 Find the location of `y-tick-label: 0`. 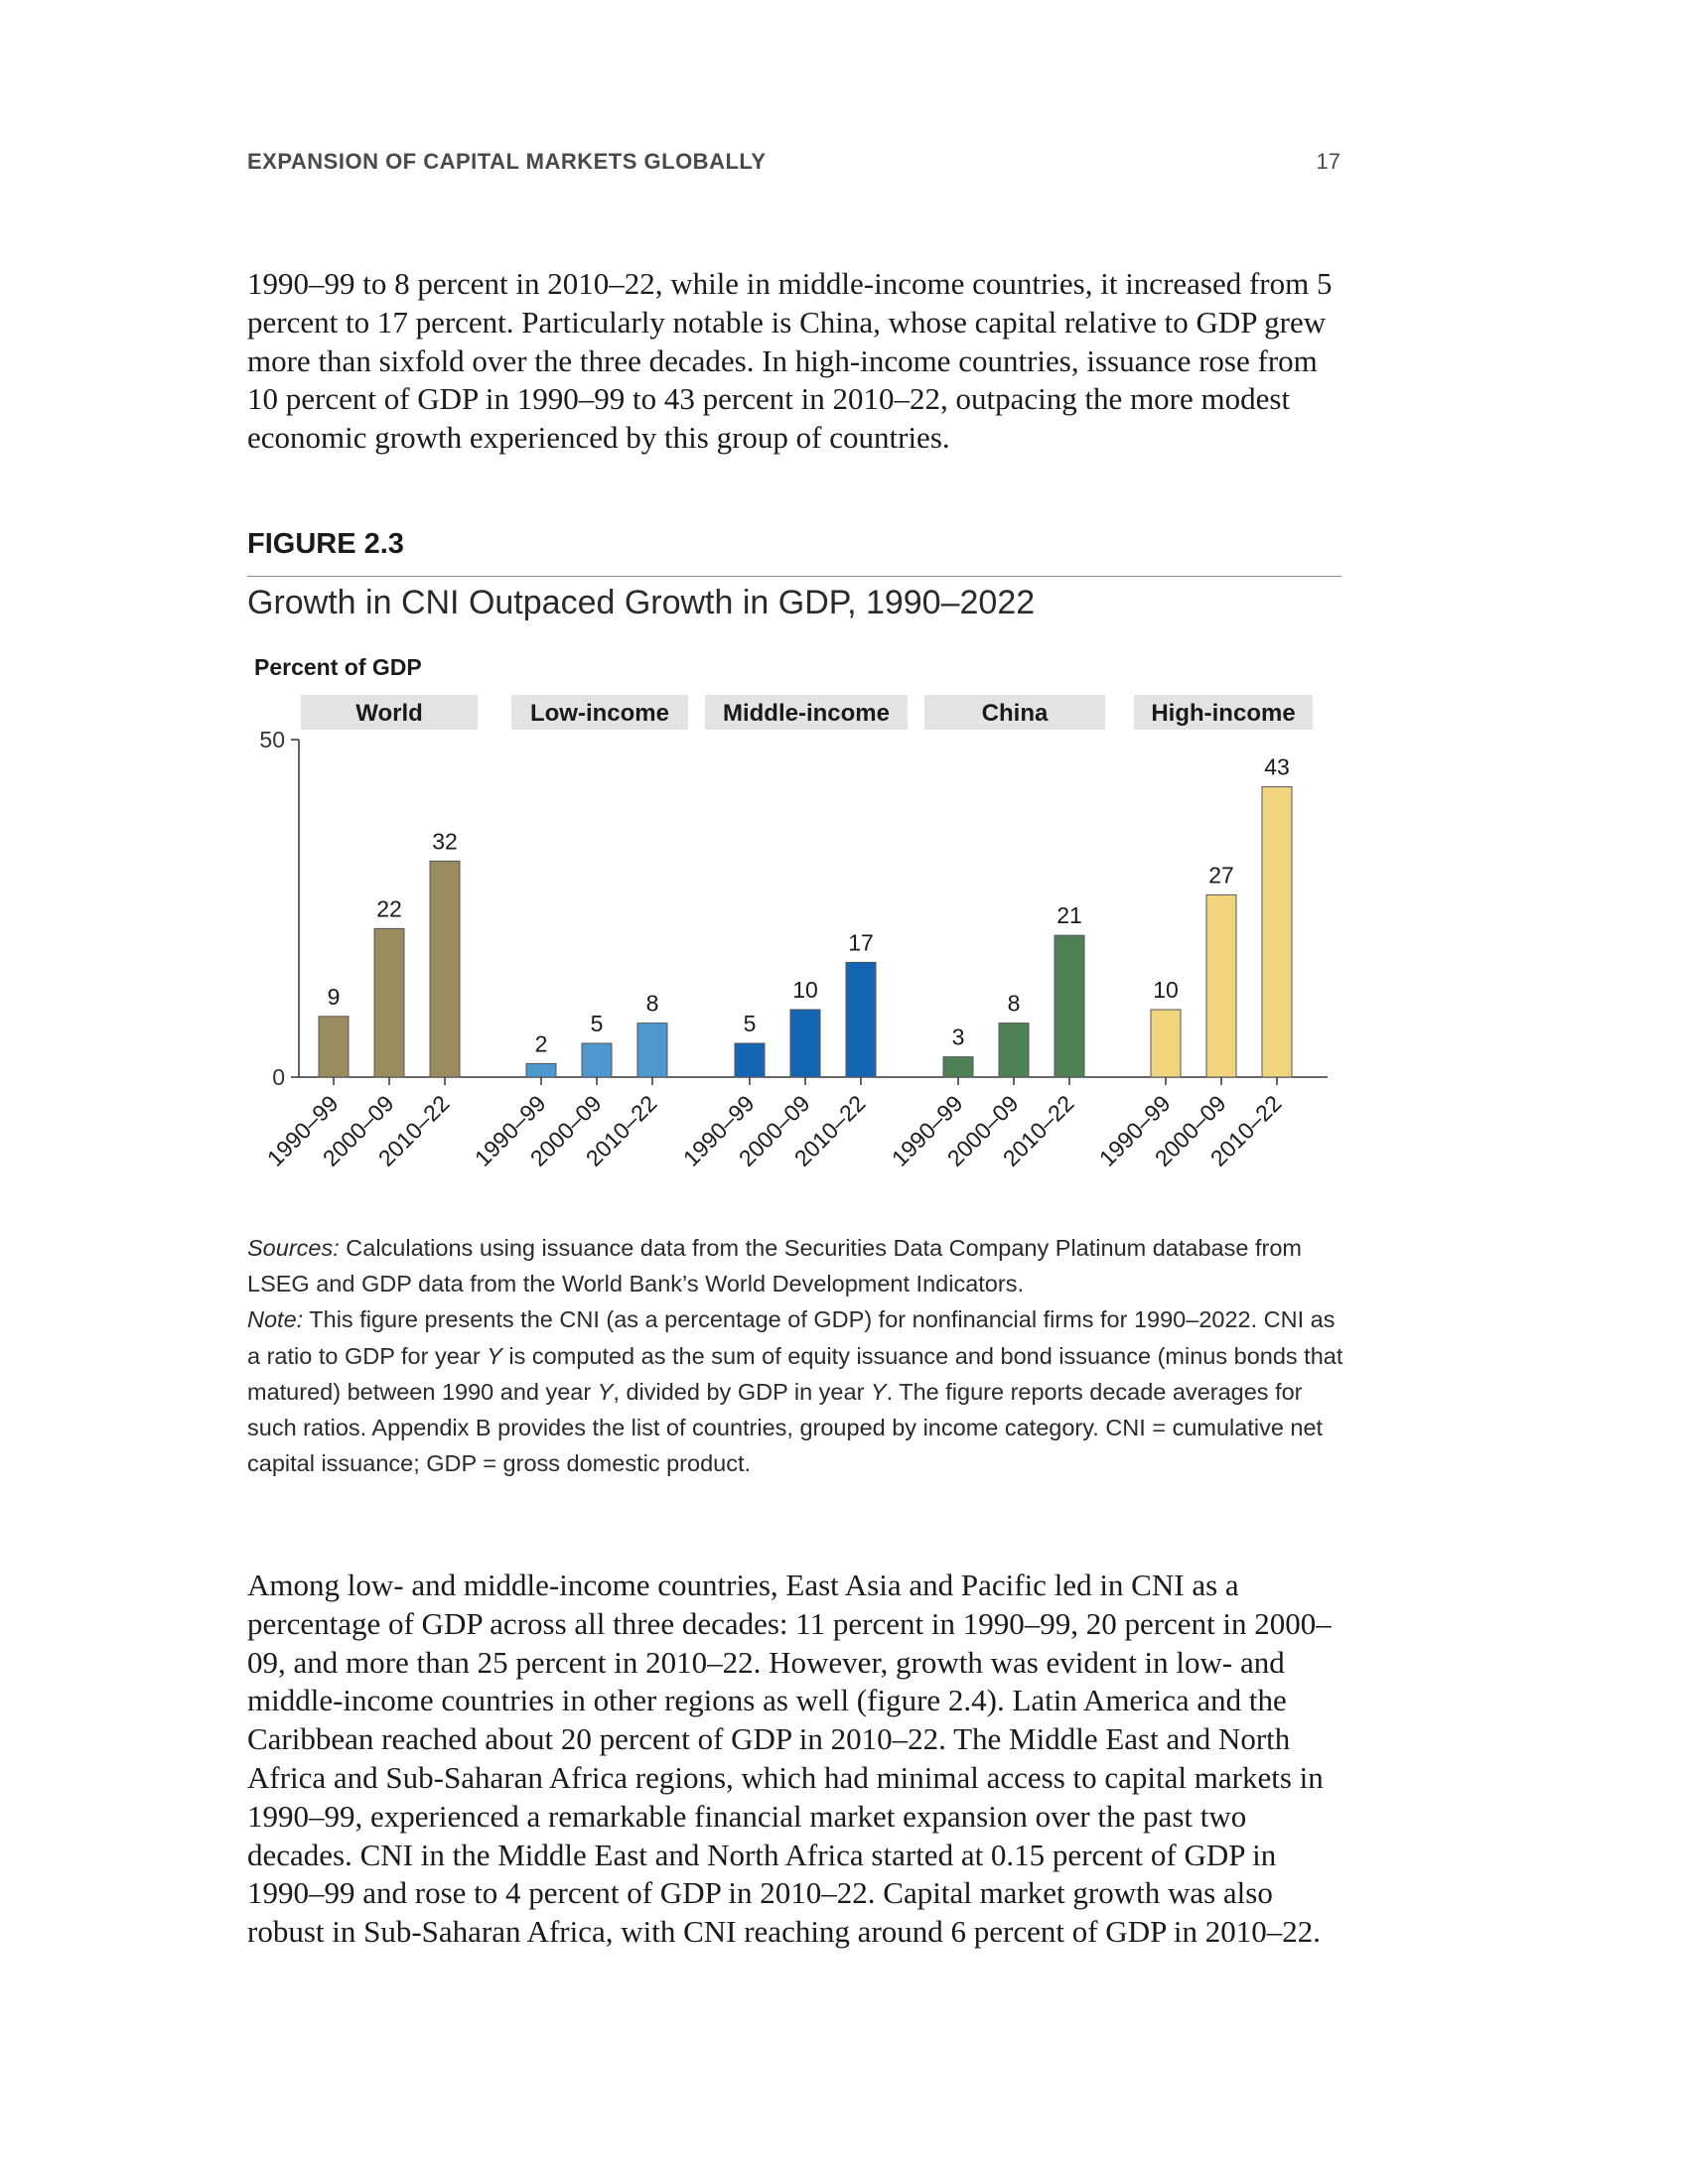

y-tick-label: 0 is located at coordinates (278, 1077).